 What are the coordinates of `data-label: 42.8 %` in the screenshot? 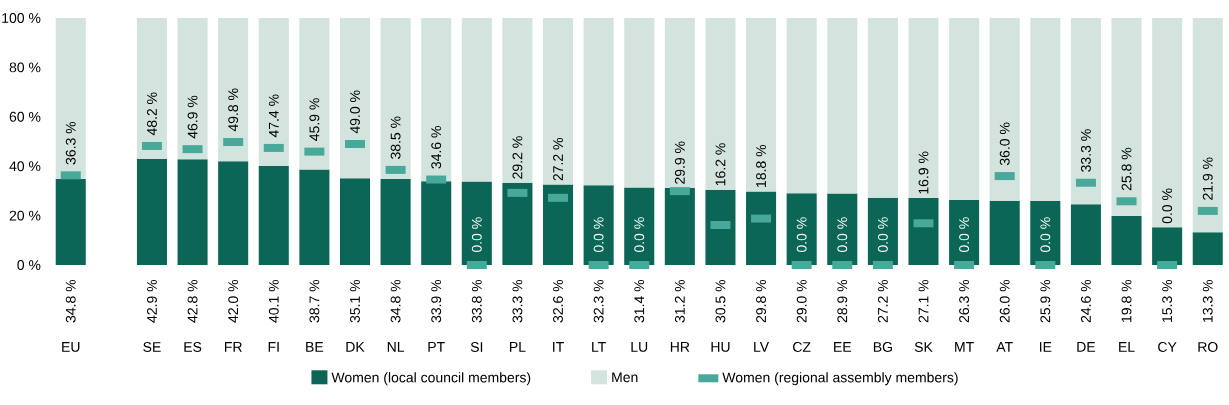 It's located at (192, 301).